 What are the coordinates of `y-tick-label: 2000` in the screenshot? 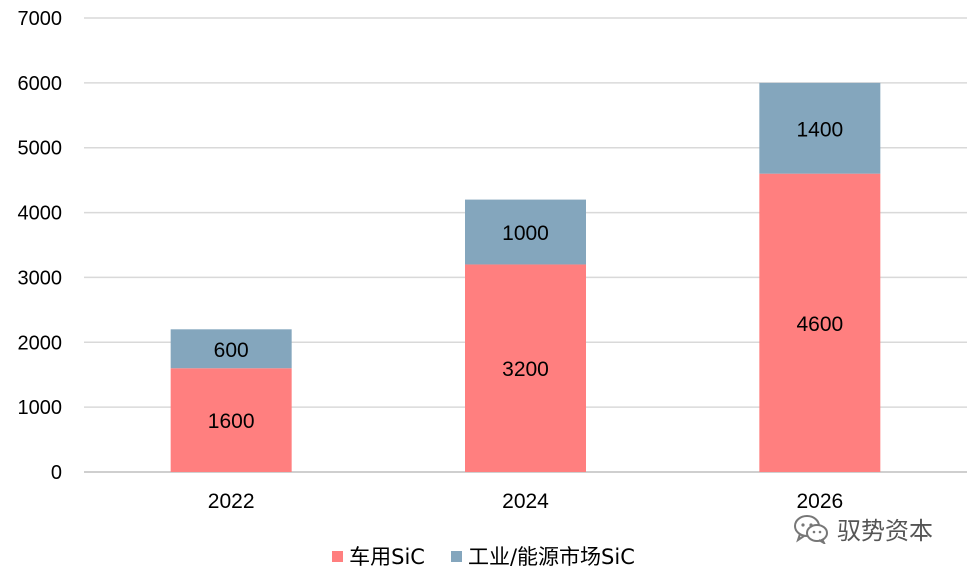 It's located at (40, 343).